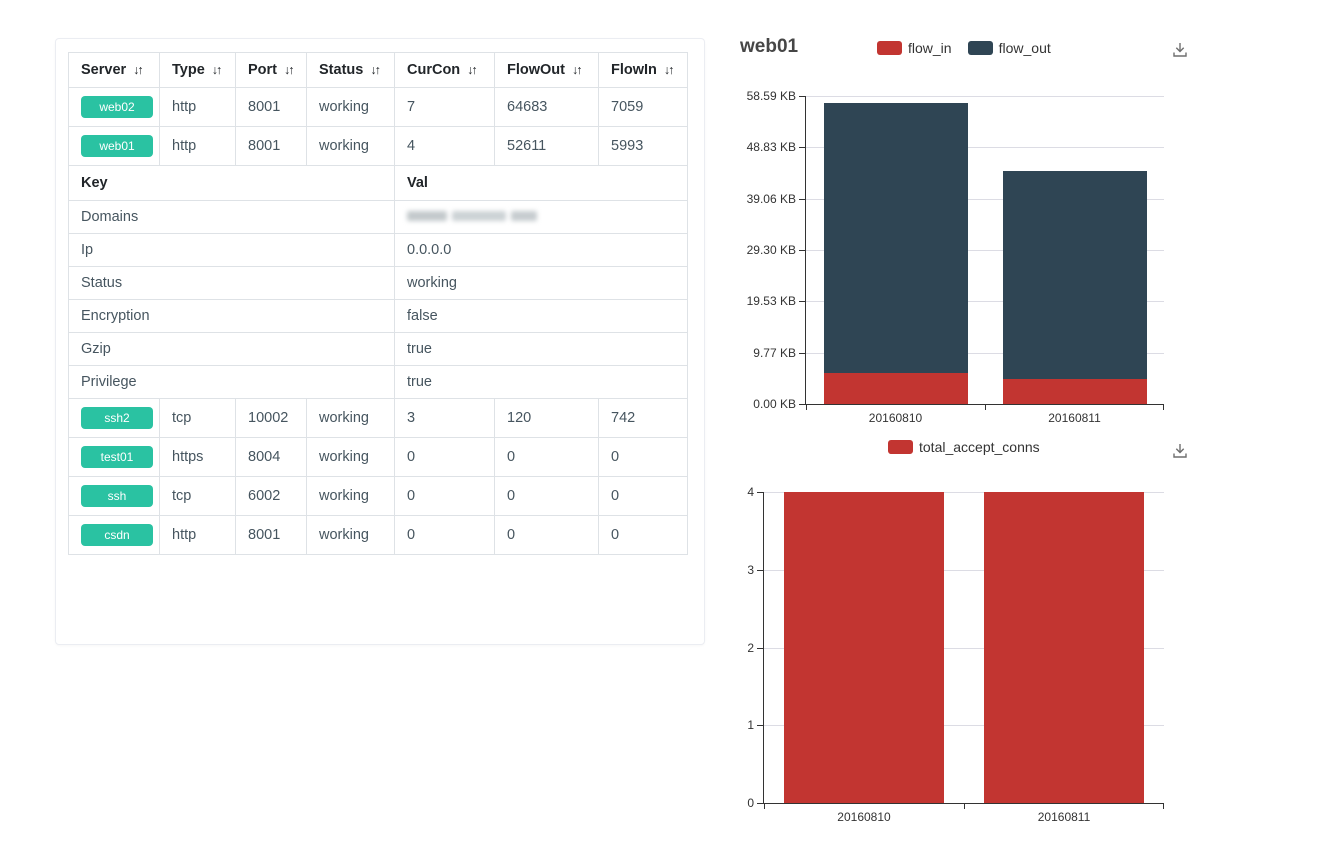 Image resolution: width=1339 pixels, height=860 pixels. What do you see at coordinates (444, 107) in the screenshot?
I see `cell-curcon: 7` at bounding box center [444, 107].